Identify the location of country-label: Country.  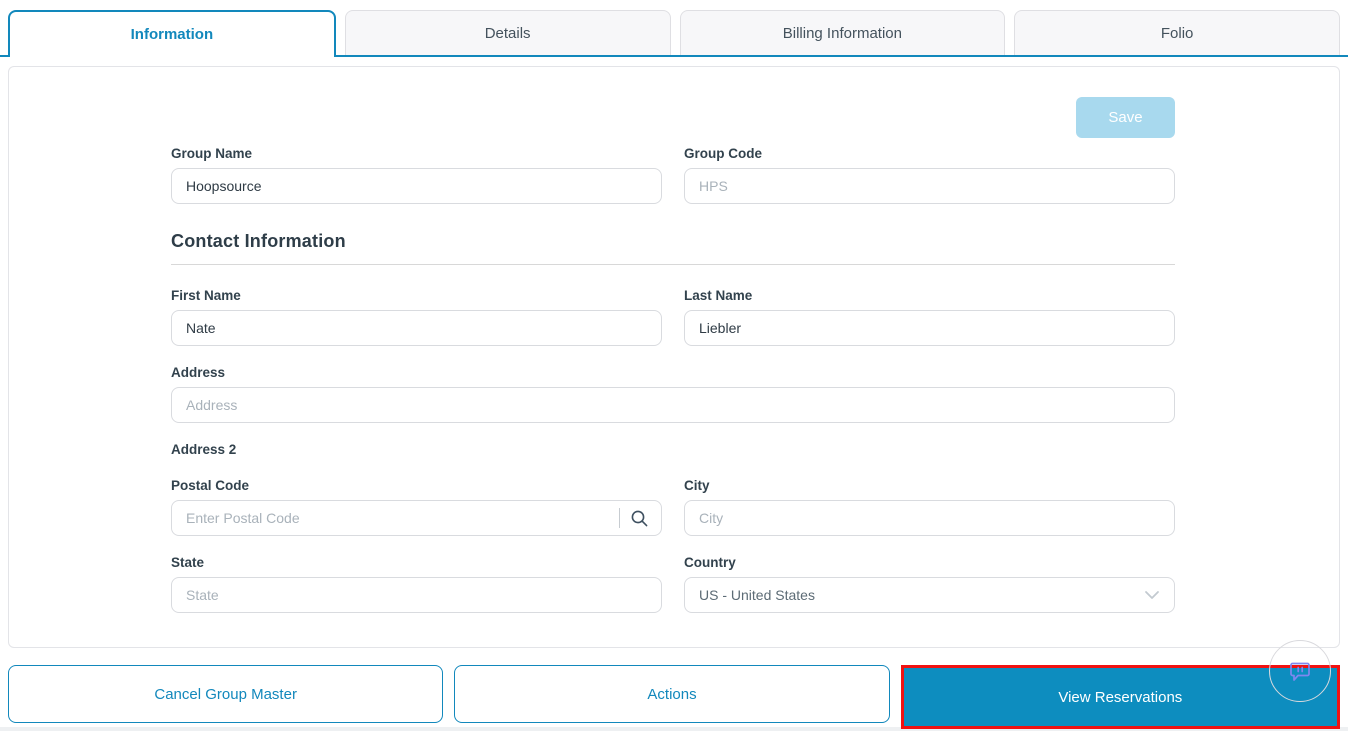
(710, 562).